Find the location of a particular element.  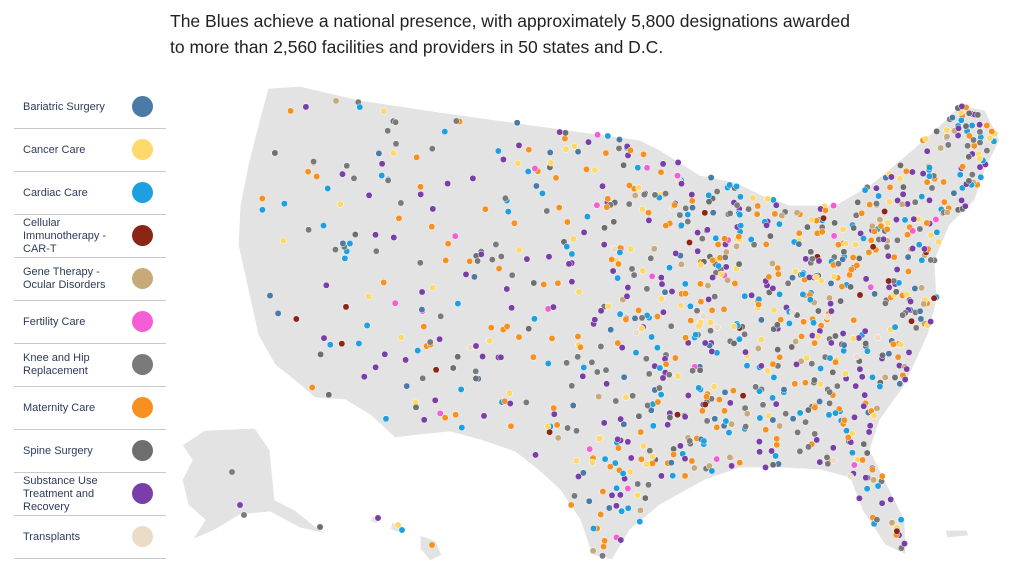

legend-item: Cellular Immunotherapy - CAR-T is located at coordinates (90, 236).